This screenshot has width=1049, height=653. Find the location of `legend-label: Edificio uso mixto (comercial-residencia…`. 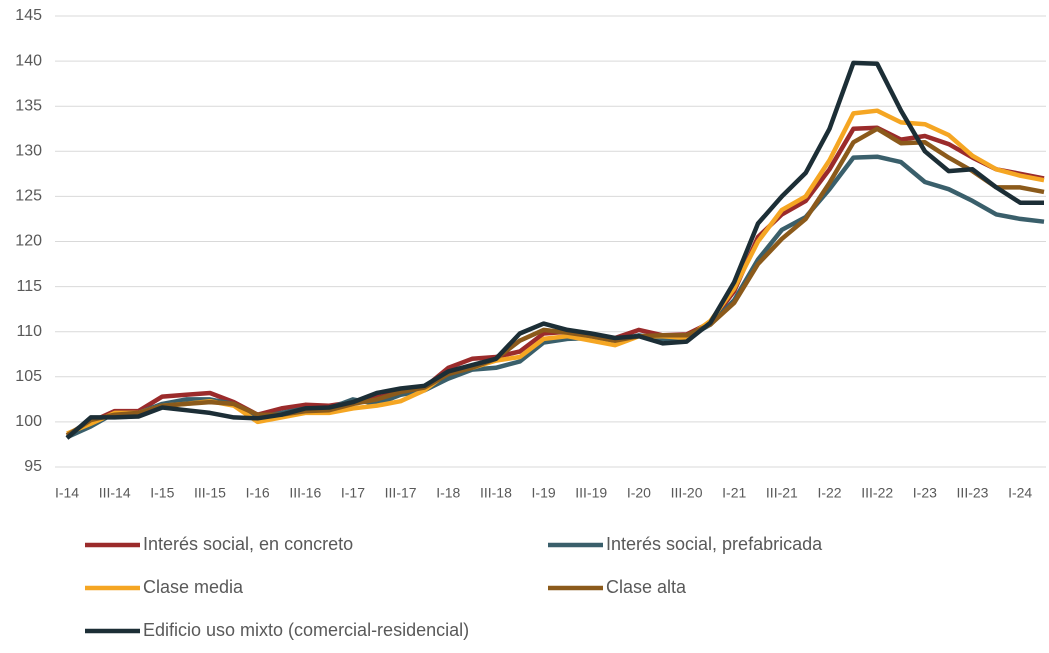

legend-label: Edificio uso mixto (comercial-residencia… is located at coordinates (306, 630).